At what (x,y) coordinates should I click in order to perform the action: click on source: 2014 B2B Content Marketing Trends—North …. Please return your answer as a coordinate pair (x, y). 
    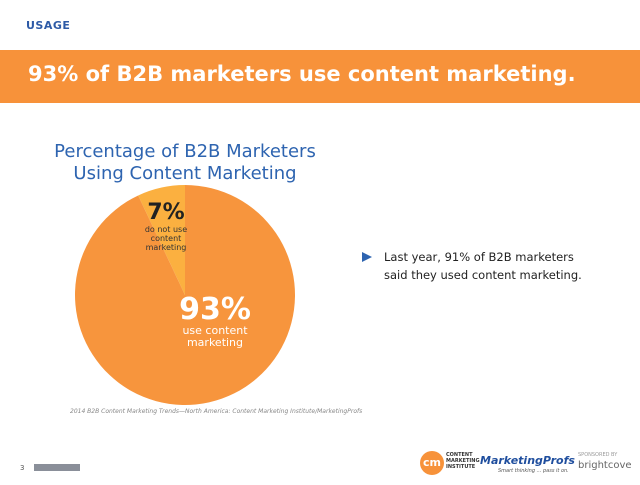
    Looking at the image, I should click on (216, 411).